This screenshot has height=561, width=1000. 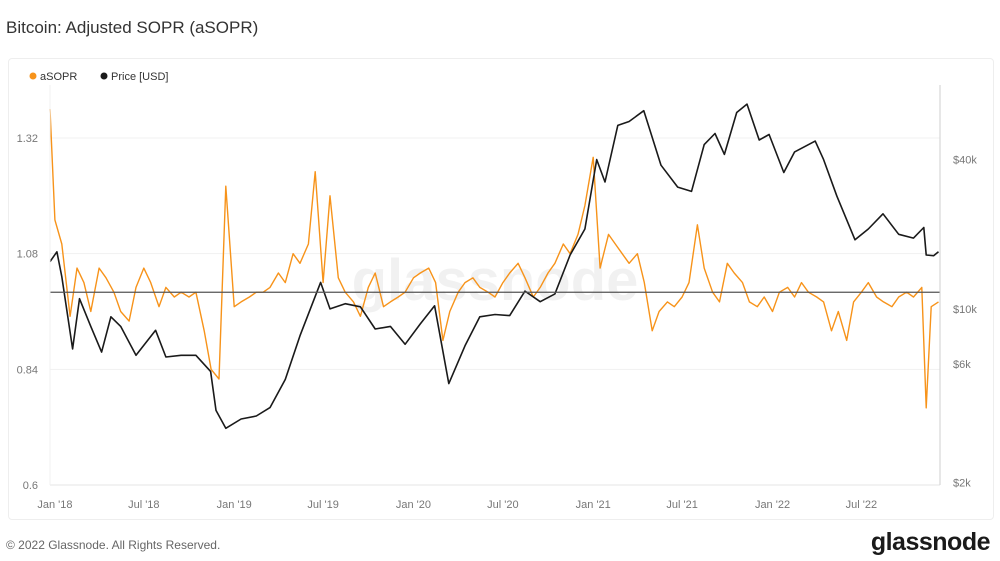 What do you see at coordinates (33, 76) in the screenshot?
I see `legend-asopr-marker` at bounding box center [33, 76].